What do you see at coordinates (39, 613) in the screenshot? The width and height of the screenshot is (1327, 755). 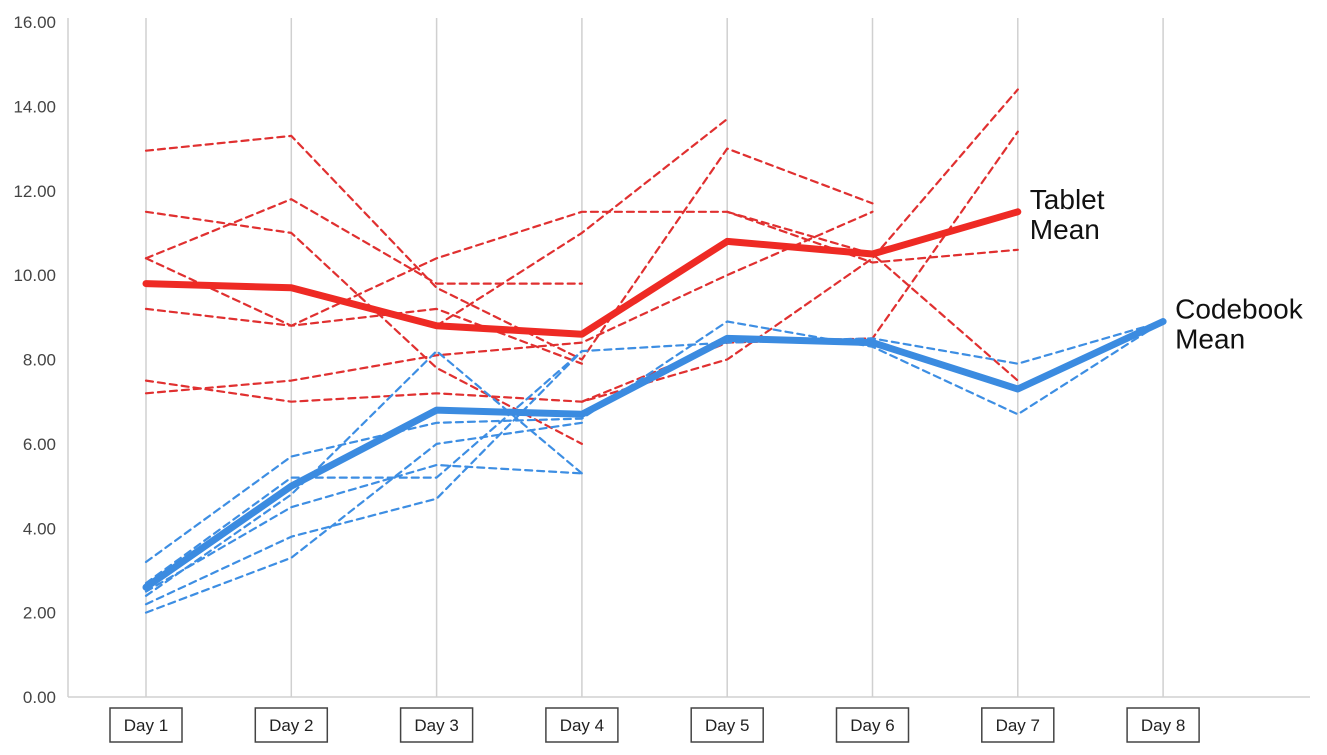 I see `y-tick-label: 2.00` at bounding box center [39, 613].